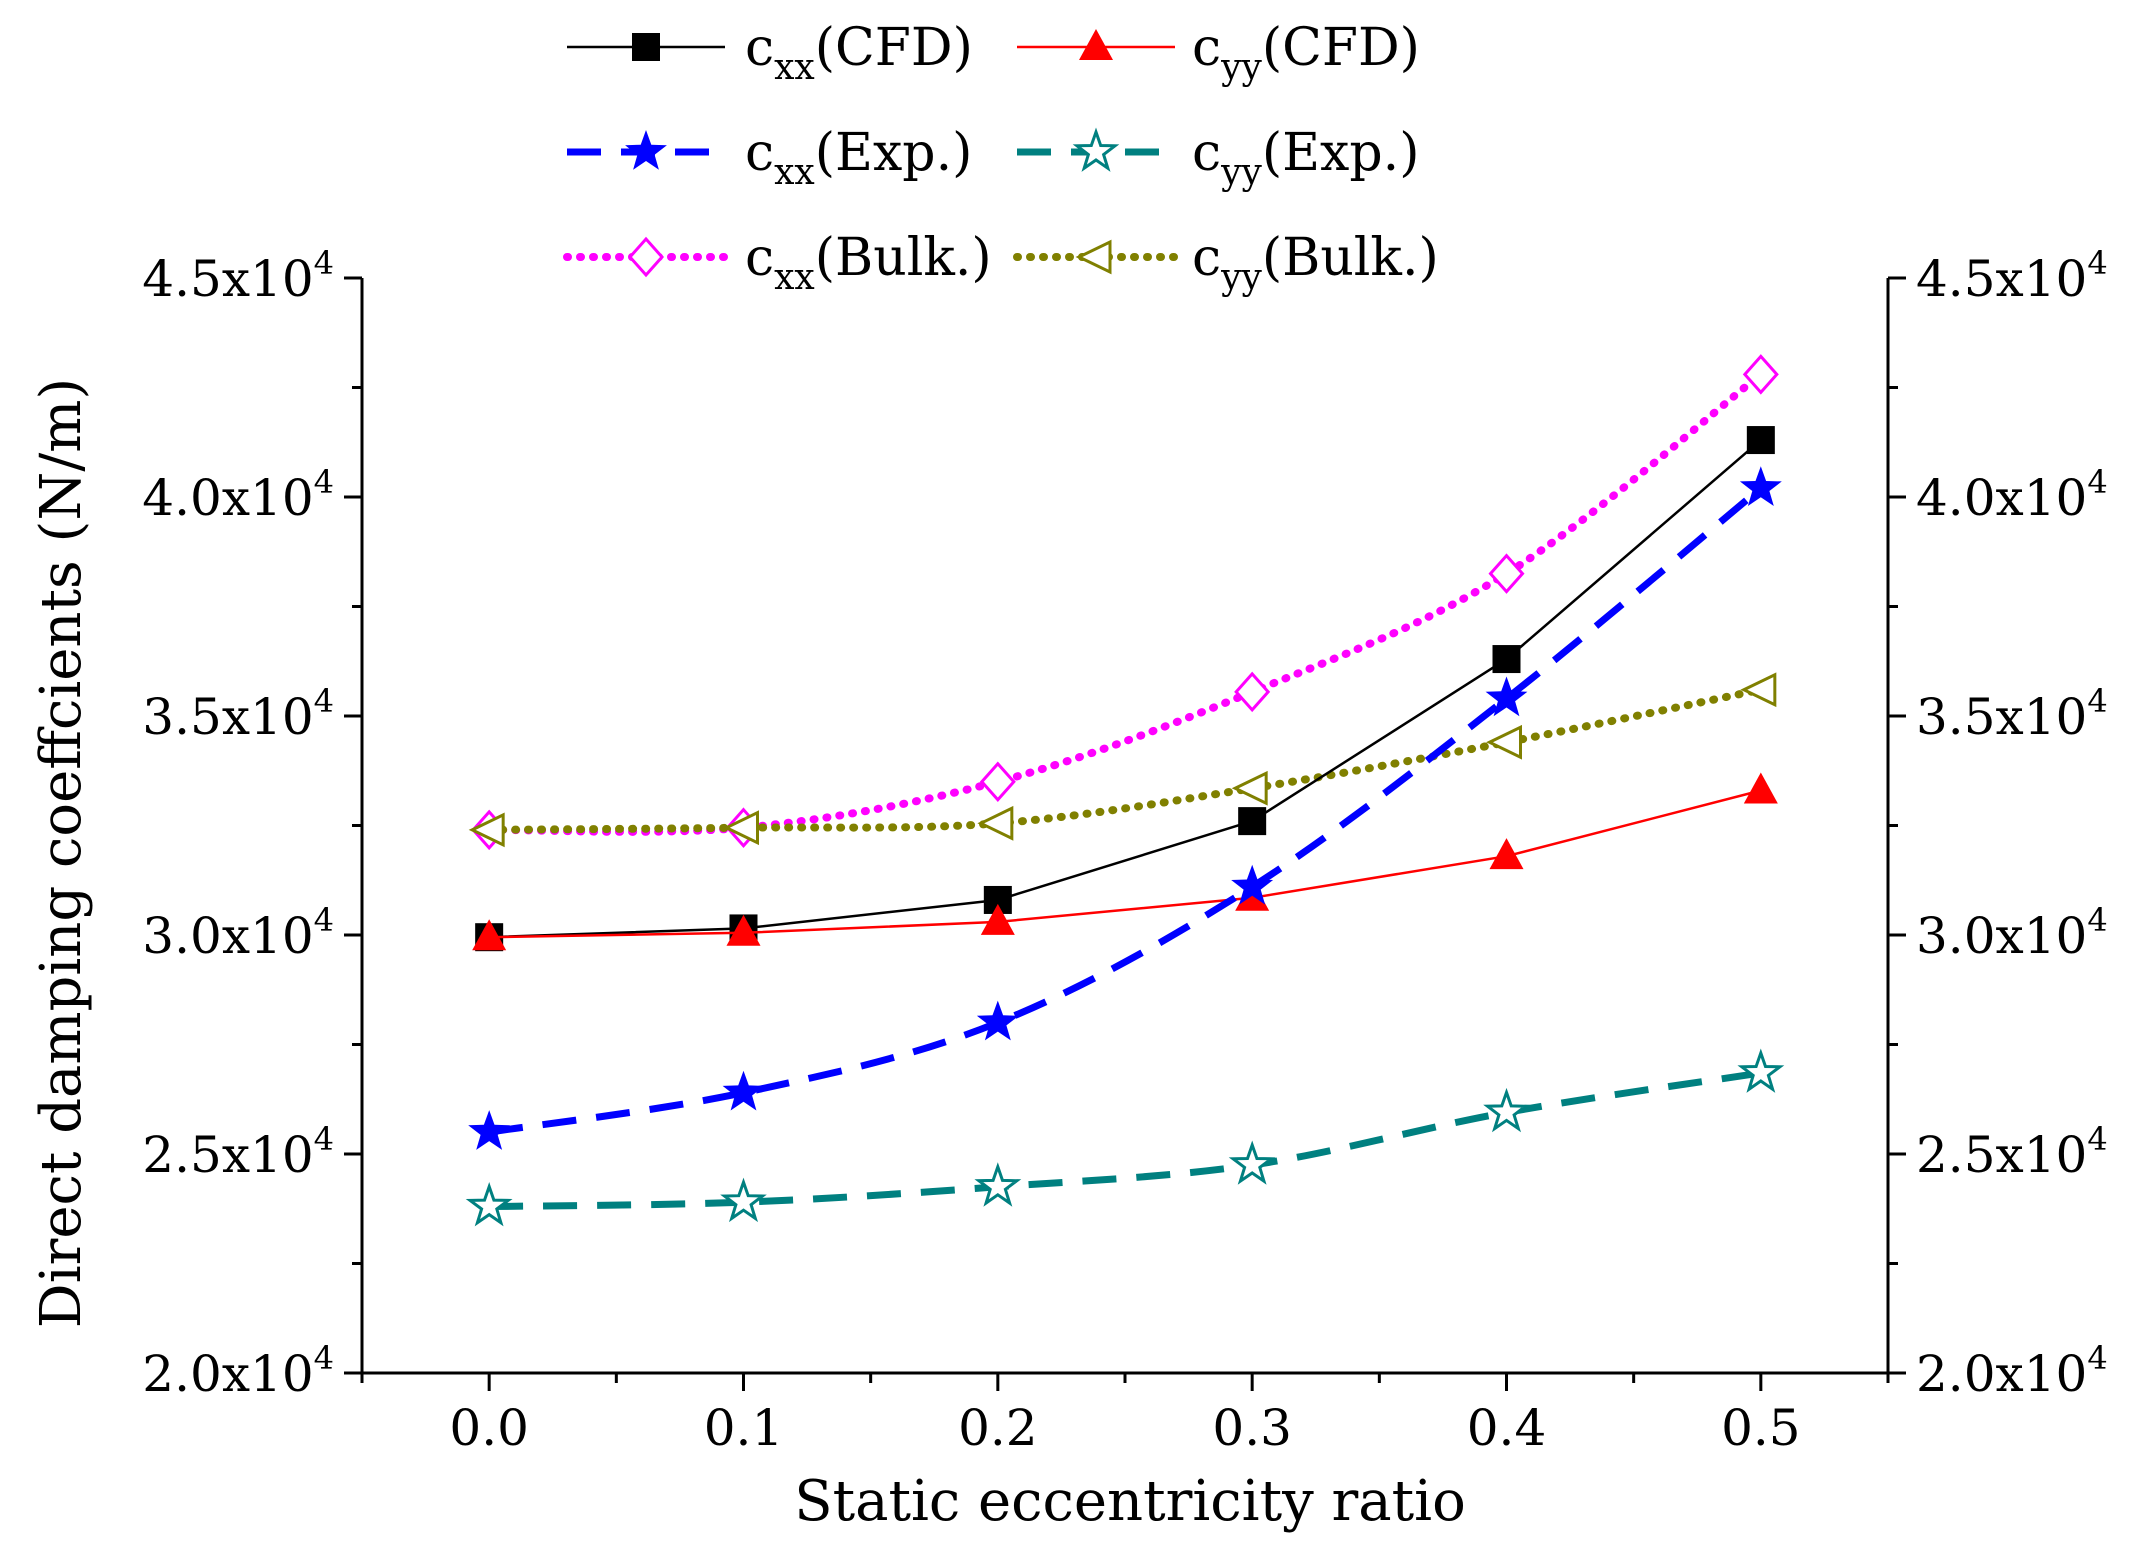  I want to click on y-right-tick-label: 3.5x10⁴, so click(2012, 714).